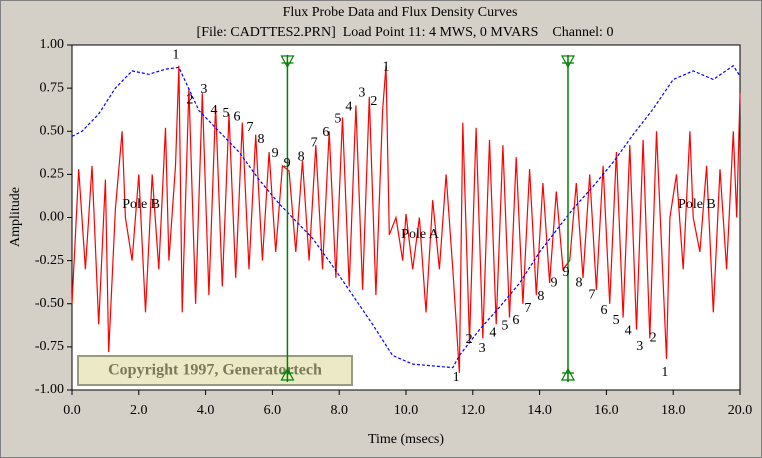 Image resolution: width=762 pixels, height=458 pixels. Describe the element at coordinates (406, 439) in the screenshot. I see `x-axis-label: Time (msecs)` at that location.